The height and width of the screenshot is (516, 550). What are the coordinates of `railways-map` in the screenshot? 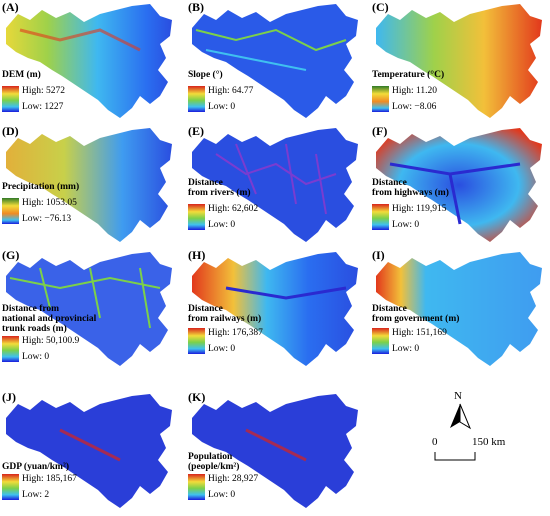 It's located at (275, 309).